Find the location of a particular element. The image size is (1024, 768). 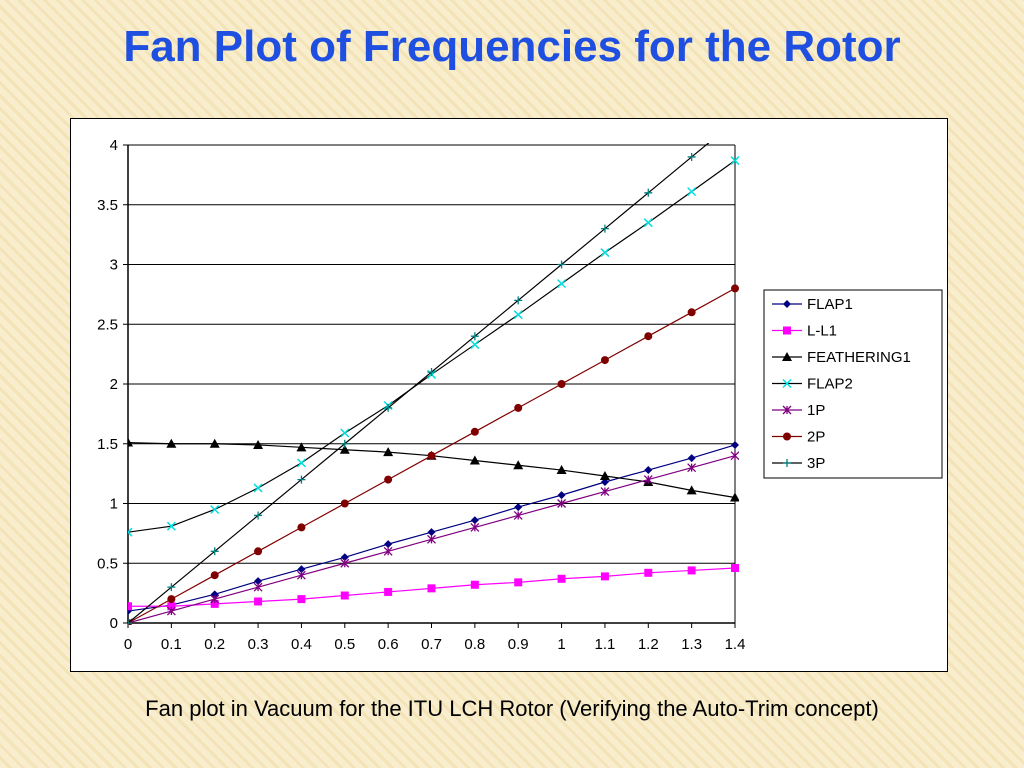

x-tick-label: 1.4 is located at coordinates (735, 644).